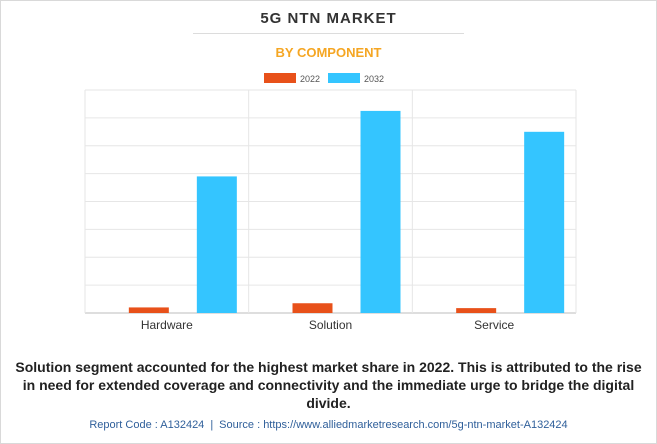 This screenshot has width=657, height=444. What do you see at coordinates (167, 325) in the screenshot?
I see `x-tick-label: Hardware` at bounding box center [167, 325].